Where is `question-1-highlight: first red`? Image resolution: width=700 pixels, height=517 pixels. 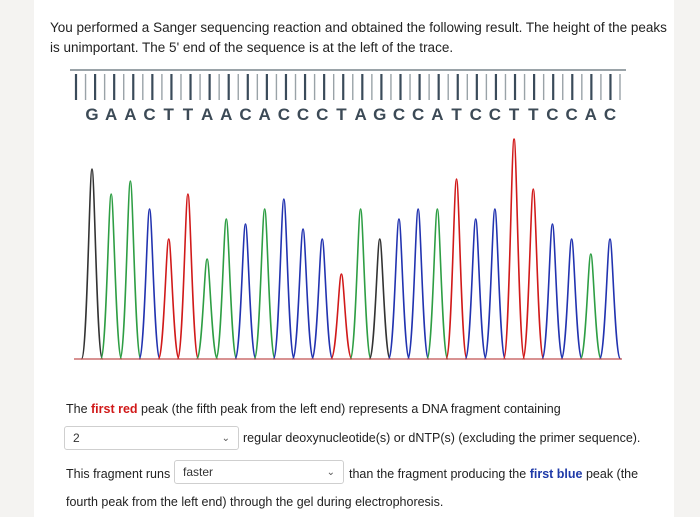 question-1-highlight: first red is located at coordinates (114, 409).